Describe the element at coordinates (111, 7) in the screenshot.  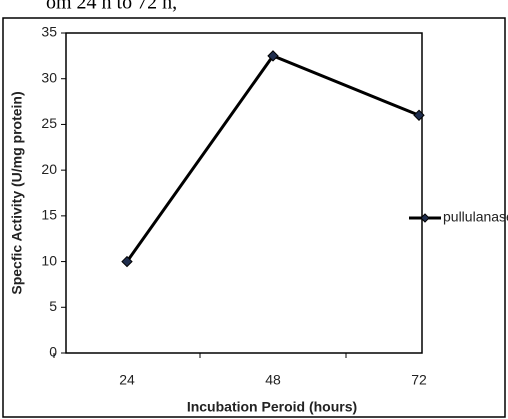
I see `caption: om 24 h to 72 h,` at that location.